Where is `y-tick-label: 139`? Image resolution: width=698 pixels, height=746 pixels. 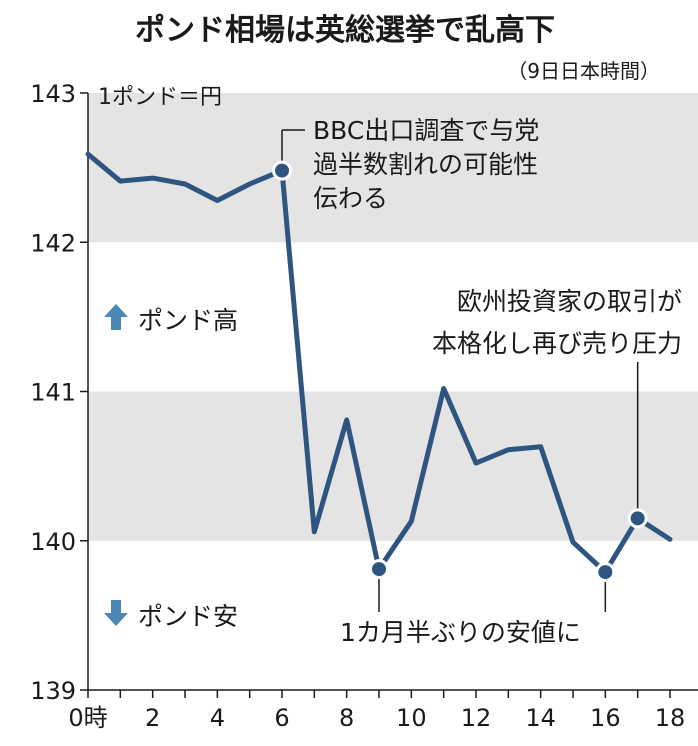 y-tick-label: 139 is located at coordinates (53, 691).